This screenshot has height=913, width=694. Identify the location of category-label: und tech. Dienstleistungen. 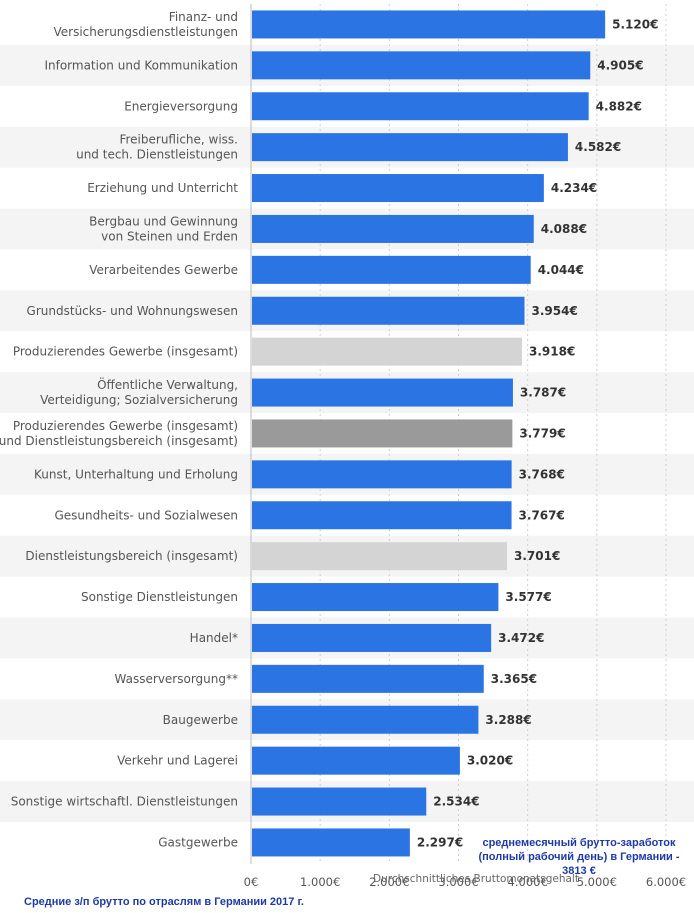
(157, 155).